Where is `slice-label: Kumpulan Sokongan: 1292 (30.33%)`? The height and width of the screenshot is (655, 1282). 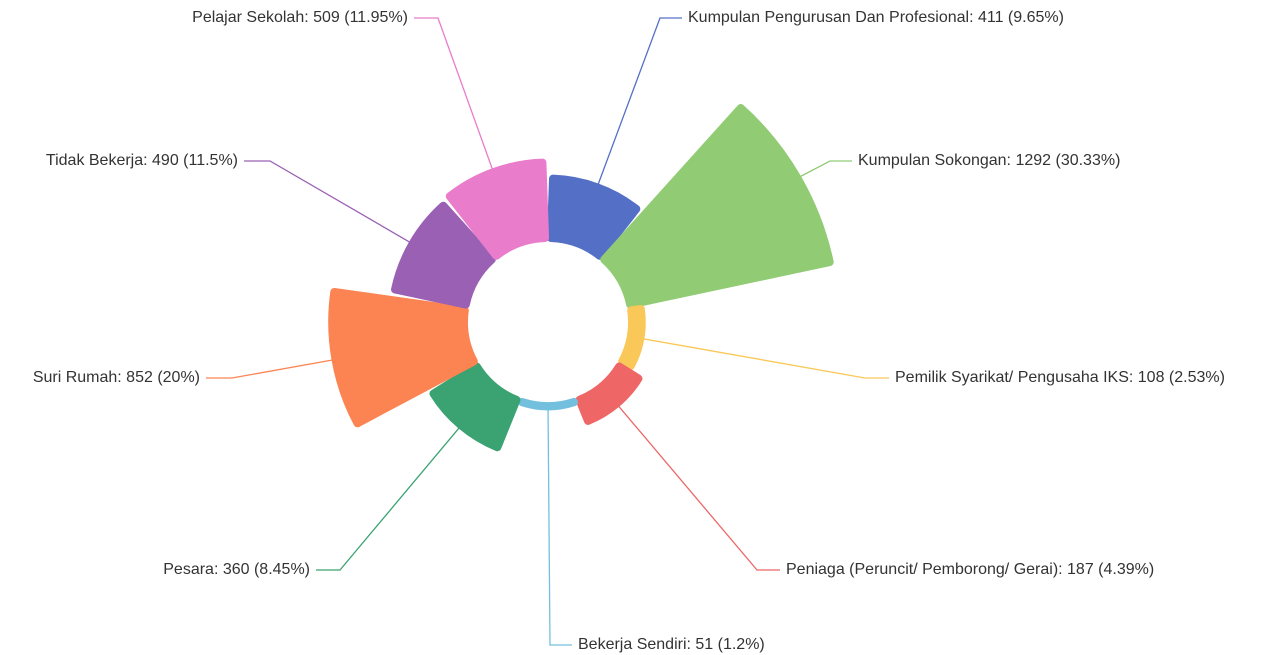 slice-label: Kumpulan Sokongan: 1292 (30.33%) is located at coordinates (989, 160).